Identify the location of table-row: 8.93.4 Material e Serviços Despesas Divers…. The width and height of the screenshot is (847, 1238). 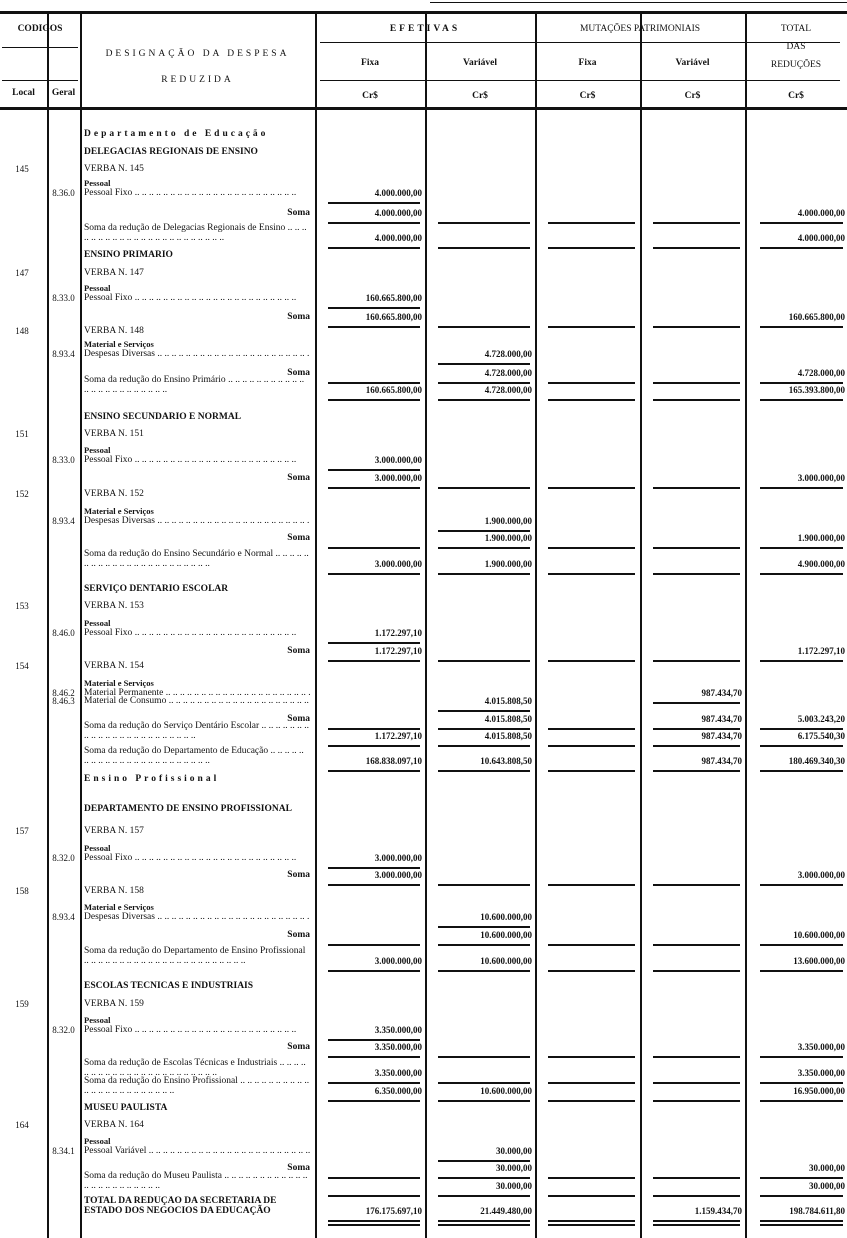
(423, 519).